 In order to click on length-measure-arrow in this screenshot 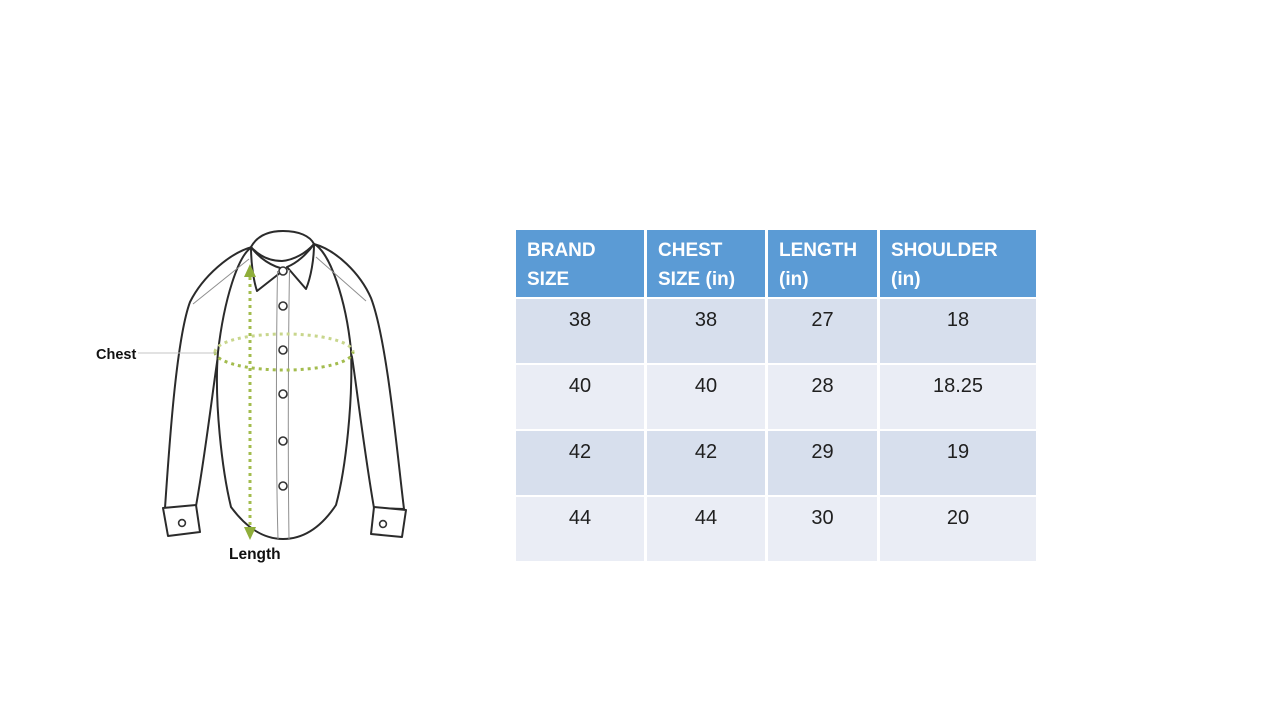, I will do `click(250, 402)`.